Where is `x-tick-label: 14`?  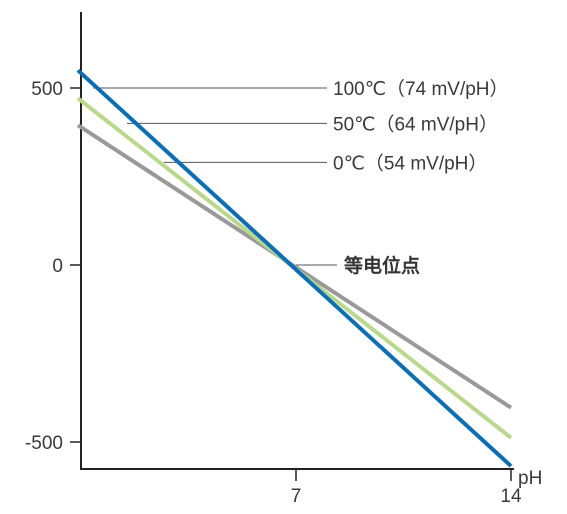 x-tick-label: 14 is located at coordinates (511, 496).